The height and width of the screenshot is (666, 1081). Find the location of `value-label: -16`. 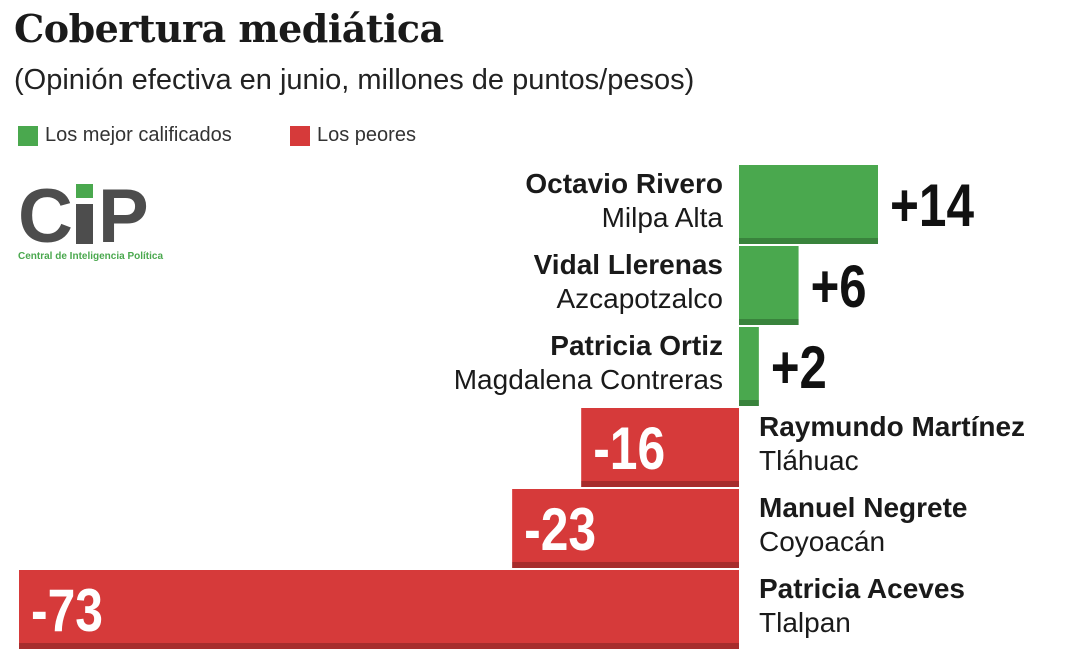

value-label: -16 is located at coordinates (629, 448).